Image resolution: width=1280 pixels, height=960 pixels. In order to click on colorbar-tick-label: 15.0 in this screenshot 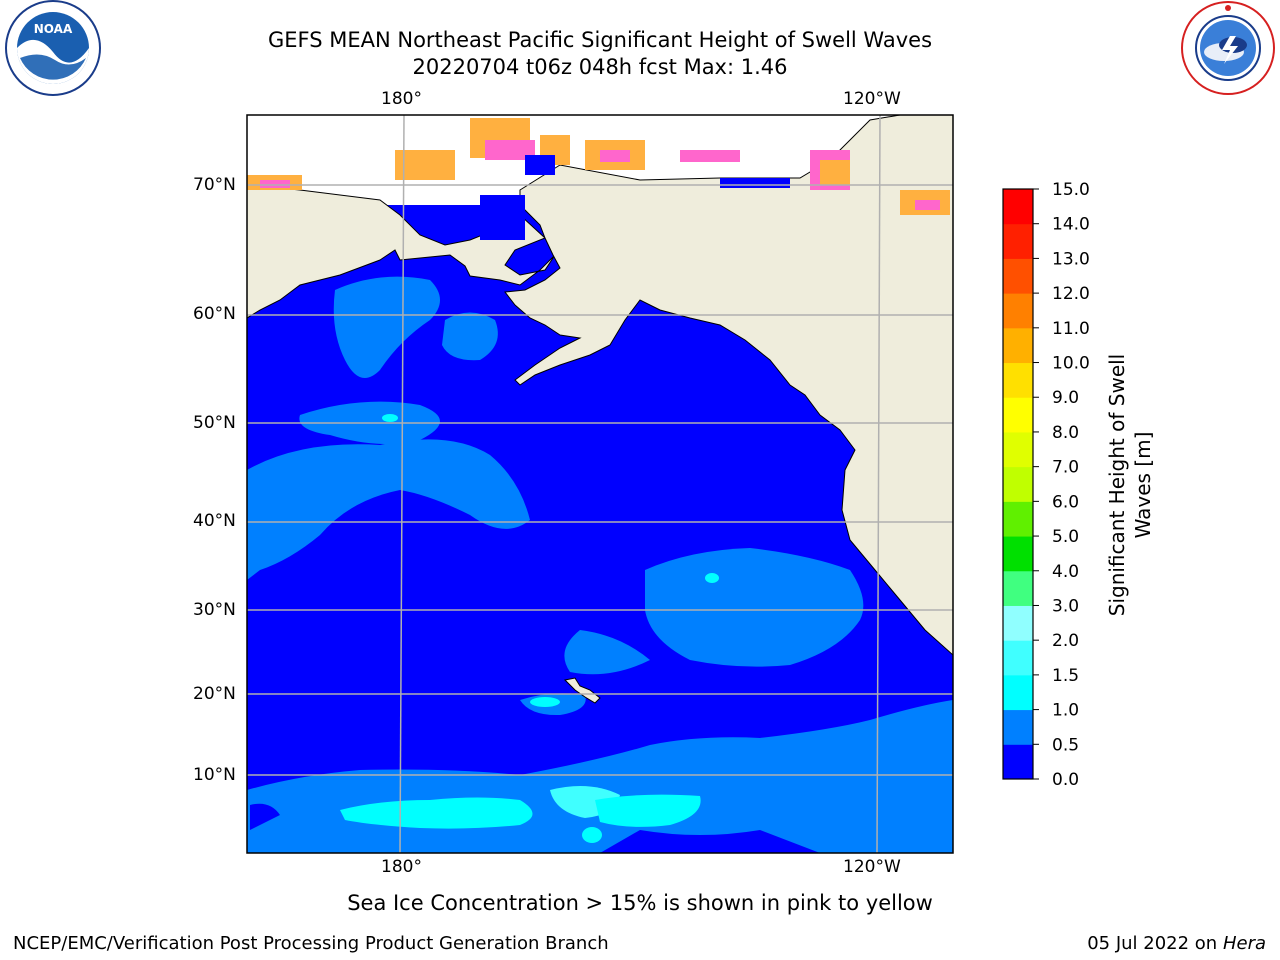, I will do `click(1071, 190)`.